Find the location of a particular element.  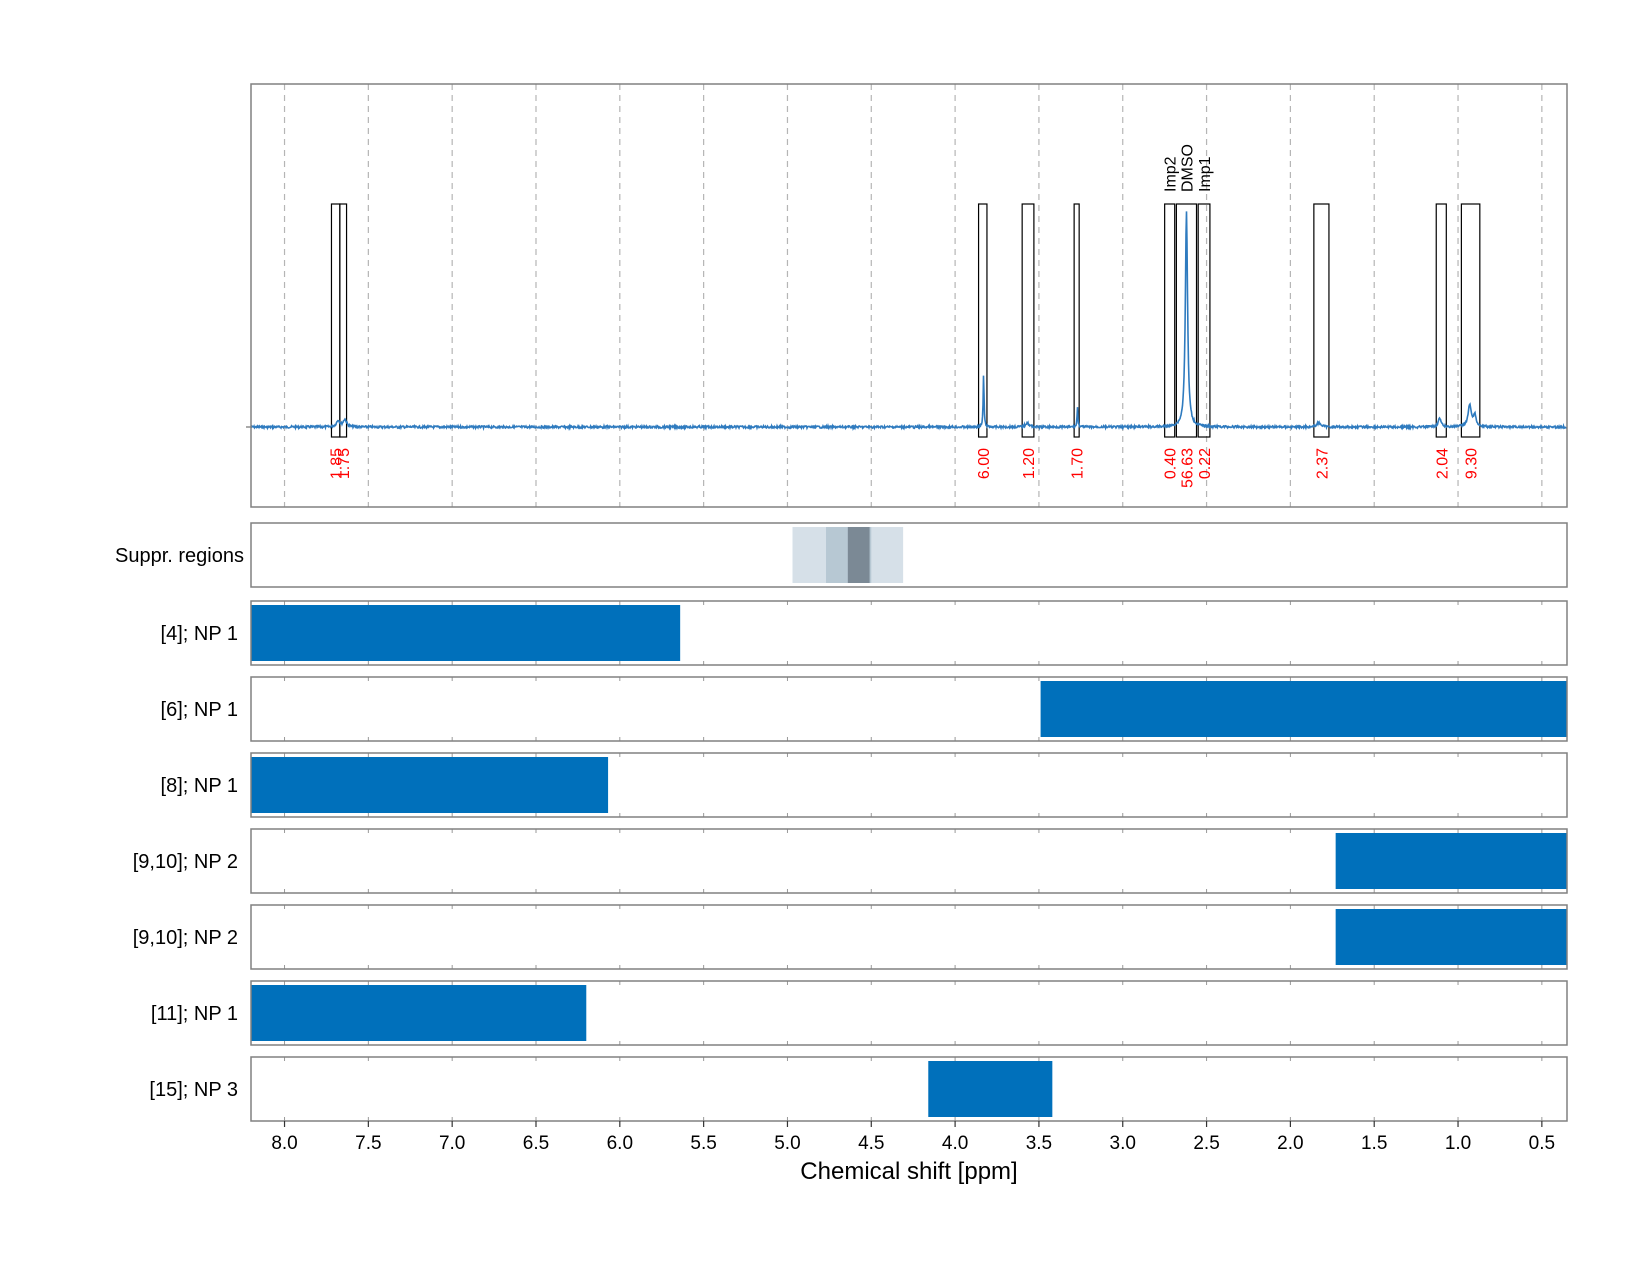

x-tick-label: 5.0 is located at coordinates (787, 1143).